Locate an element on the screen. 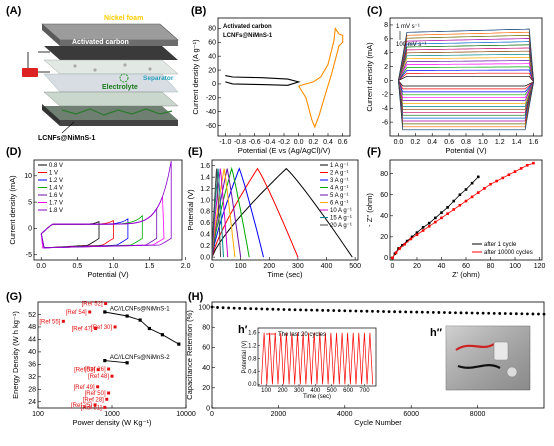 The height and width of the screenshot is (446, 554). annotation-slow-scan: 1 mV s⁻¹ is located at coordinates (408, 27).